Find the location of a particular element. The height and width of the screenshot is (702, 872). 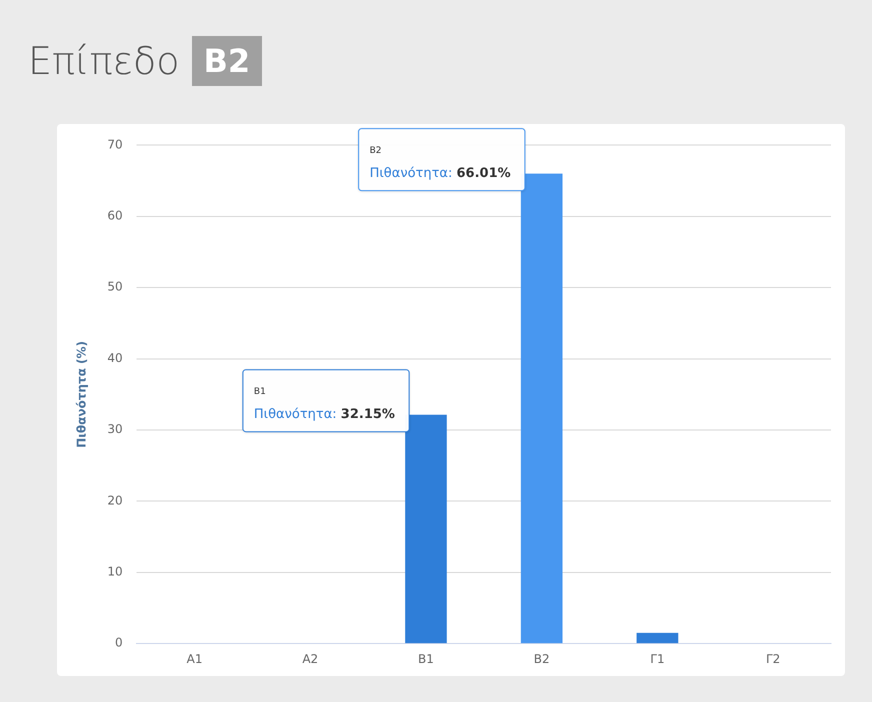

y-tick-label: 50 is located at coordinates (115, 287).